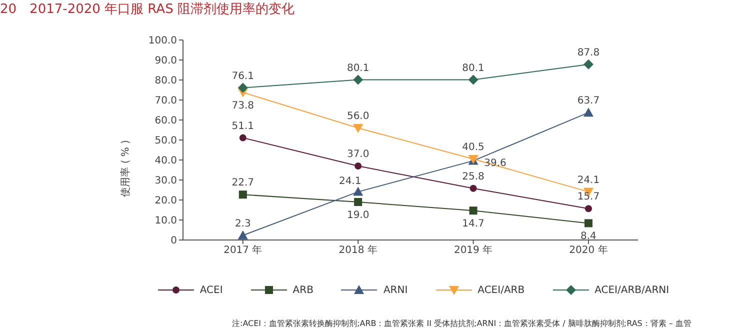 This screenshot has height=332, width=747. I want to click on x-tick-label: 2019 年, so click(473, 250).